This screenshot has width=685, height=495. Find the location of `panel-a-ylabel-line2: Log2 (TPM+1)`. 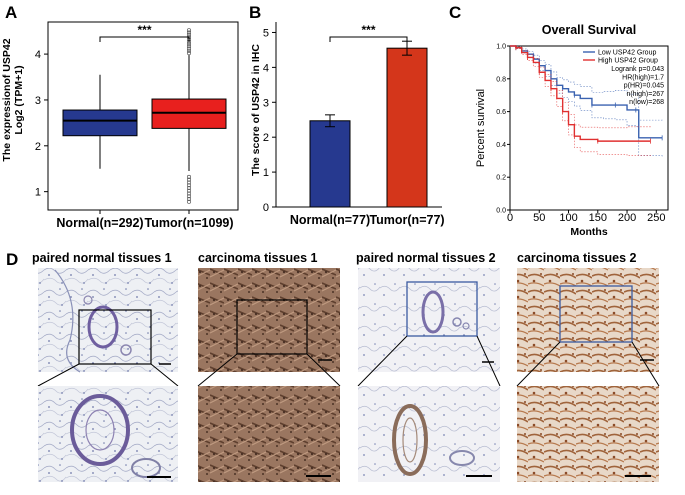

panel-a-ylabel-line2: Log2 (TPM+1) is located at coordinates (19, 99).